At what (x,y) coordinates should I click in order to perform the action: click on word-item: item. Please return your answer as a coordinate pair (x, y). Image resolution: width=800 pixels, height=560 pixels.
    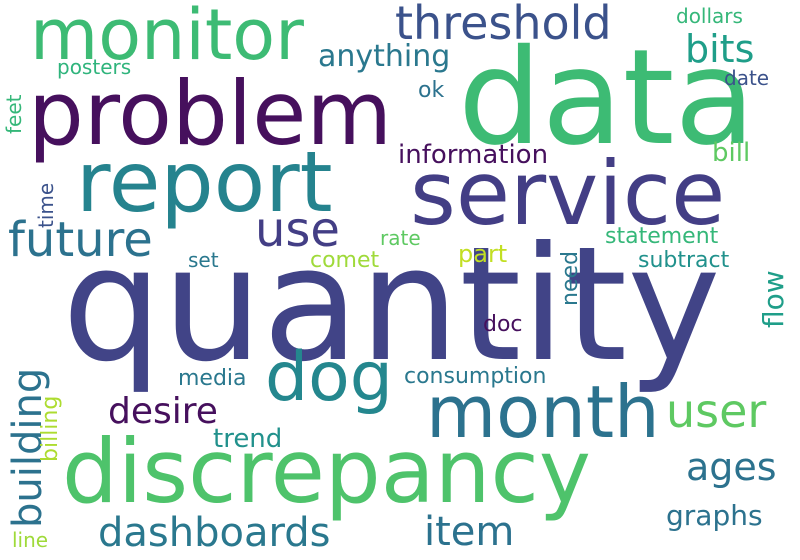
    Looking at the image, I should click on (469, 532).